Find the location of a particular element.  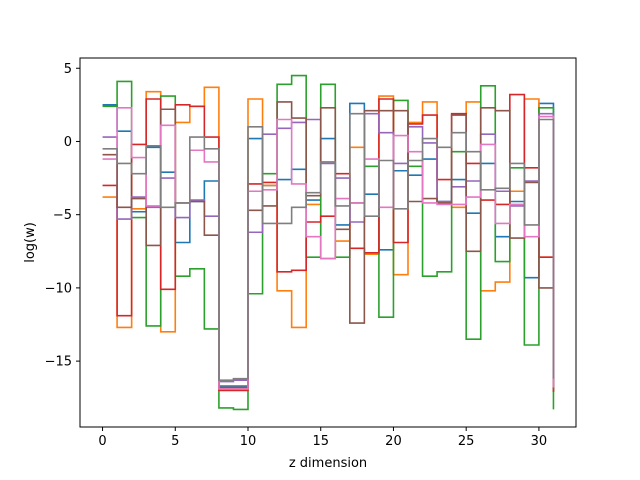

x-tick-label: 10 is located at coordinates (248, 441).